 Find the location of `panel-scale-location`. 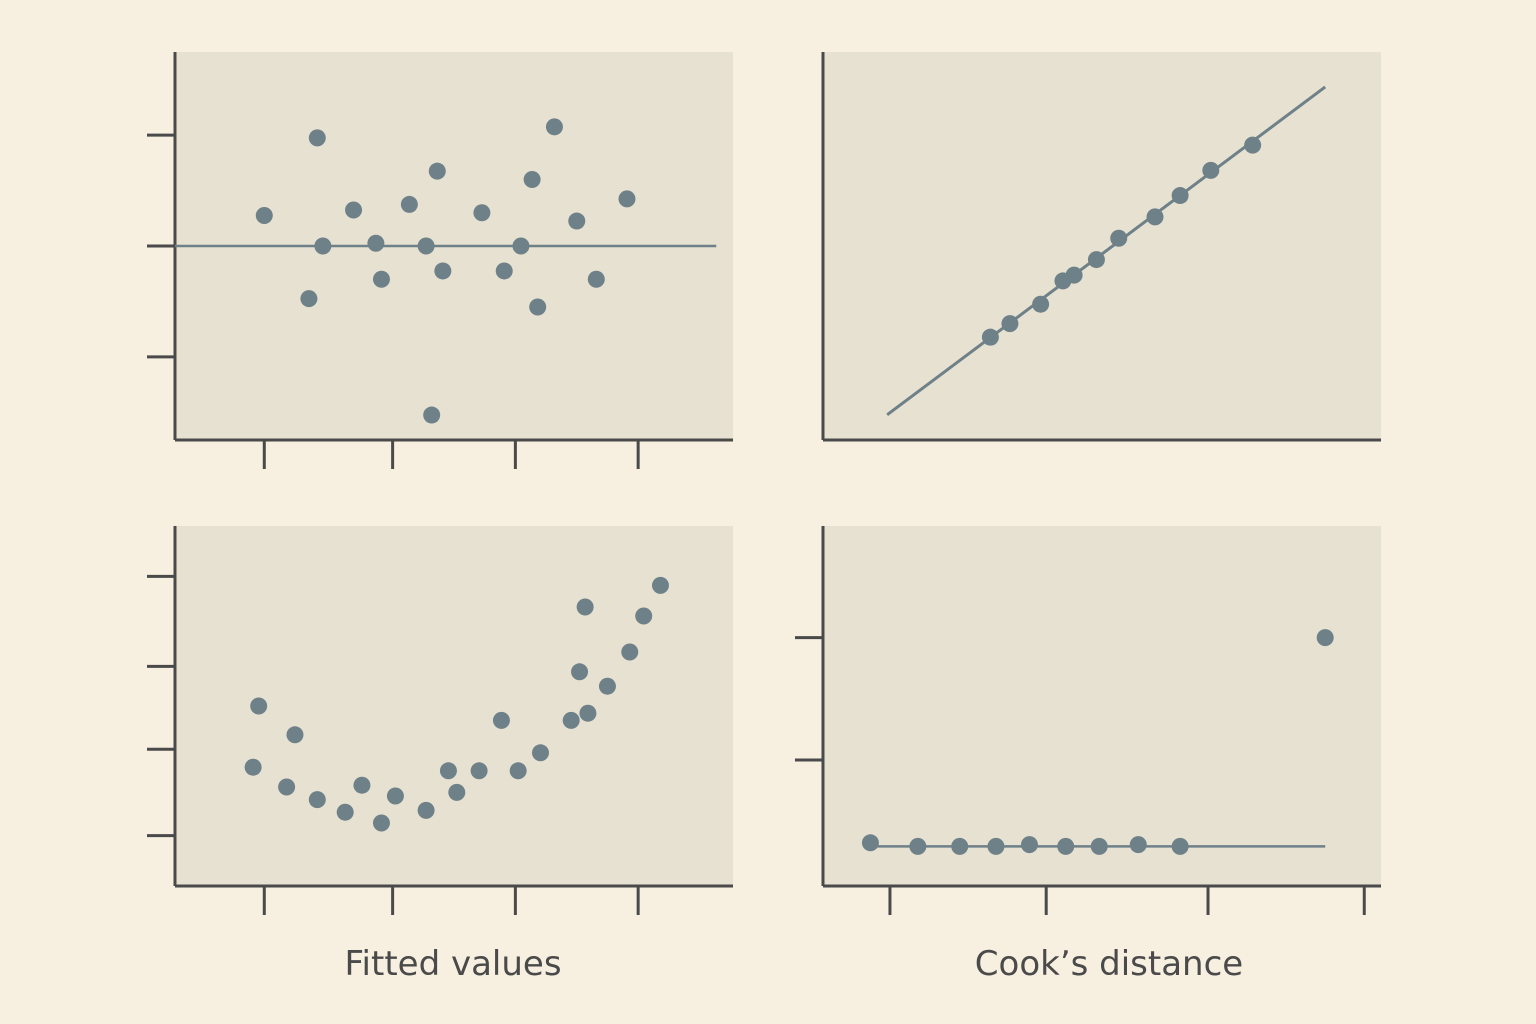

panel-scale-location is located at coordinates (440, 720).